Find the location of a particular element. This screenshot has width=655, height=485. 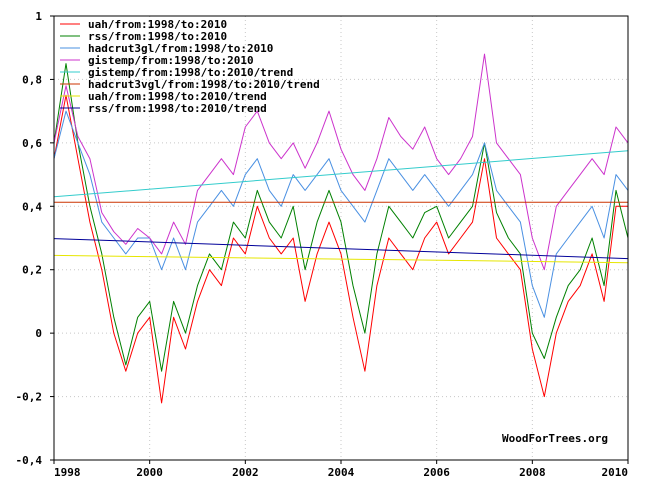

x-axis: 1998 2000 2002 2004 2006 2008 2010 is located at coordinates (341, 469).